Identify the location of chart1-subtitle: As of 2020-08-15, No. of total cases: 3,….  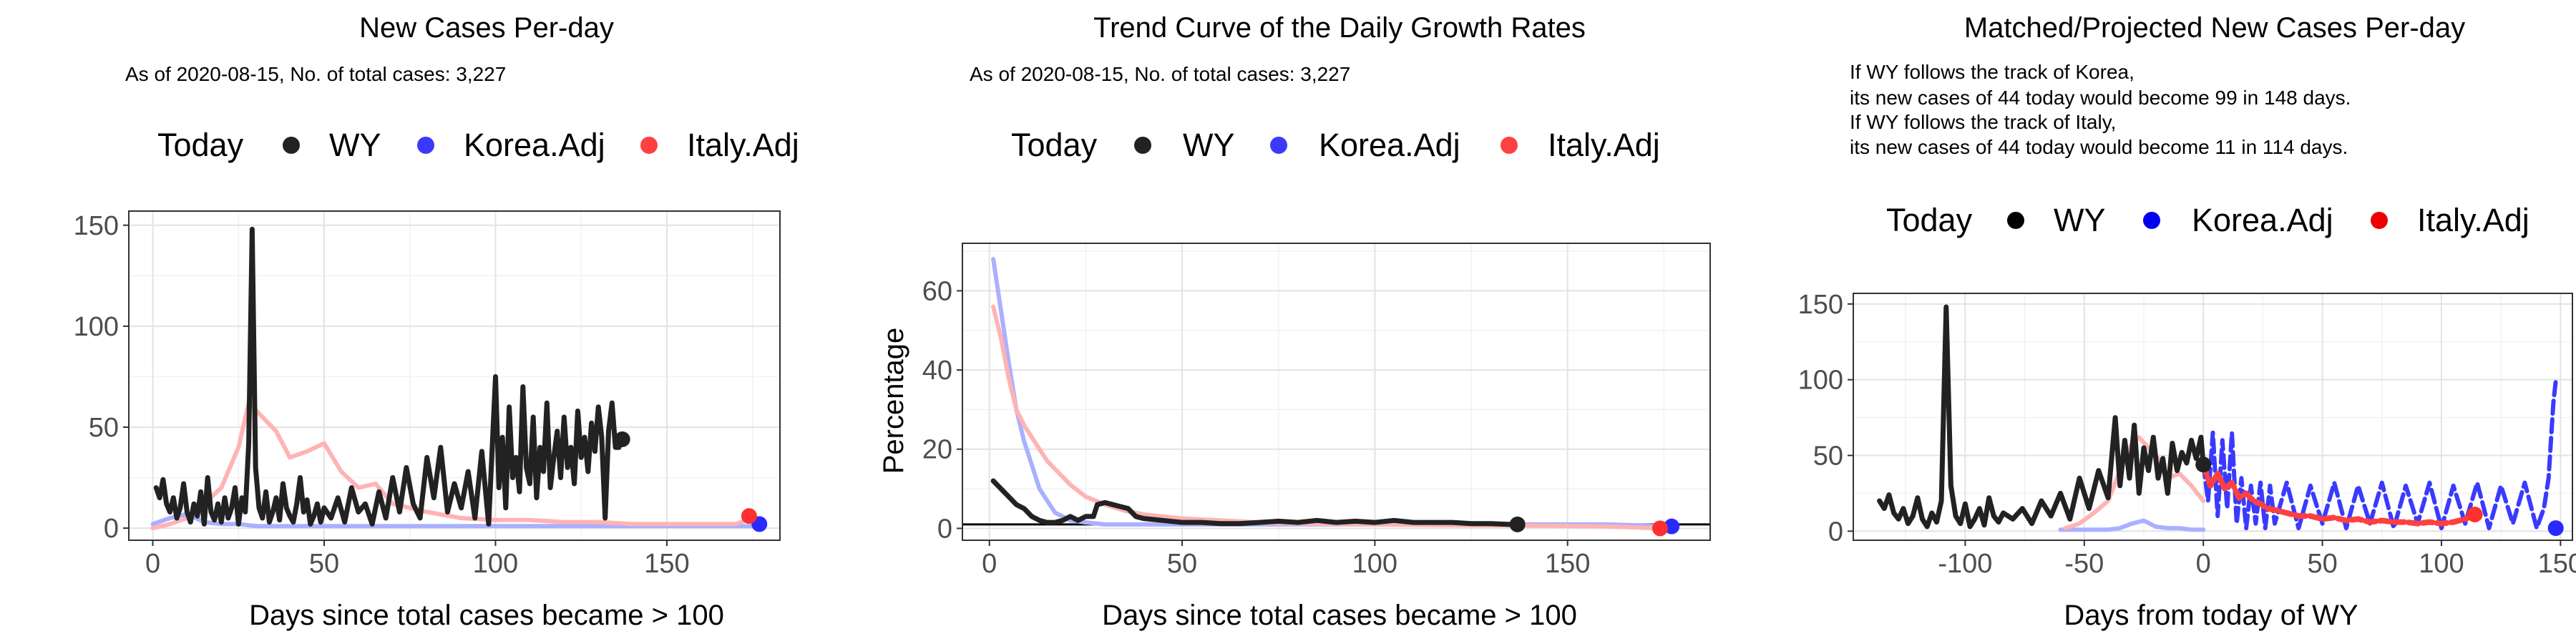
(315, 74).